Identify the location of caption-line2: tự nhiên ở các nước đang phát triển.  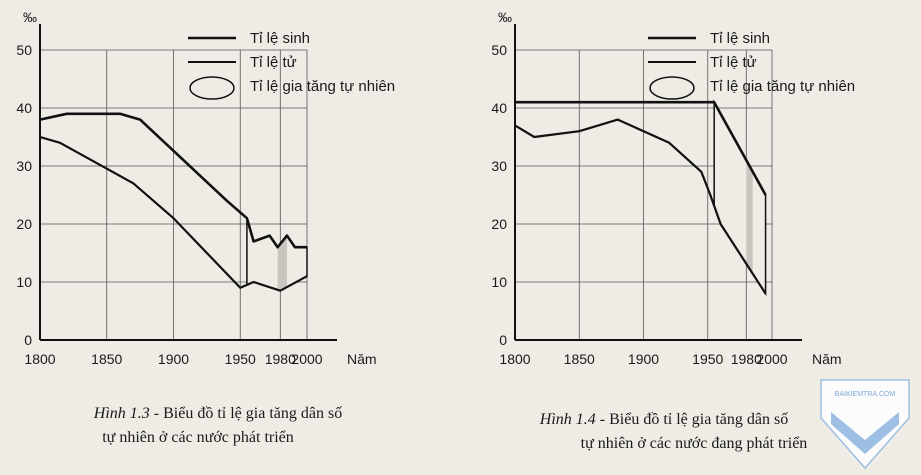
(694, 443).